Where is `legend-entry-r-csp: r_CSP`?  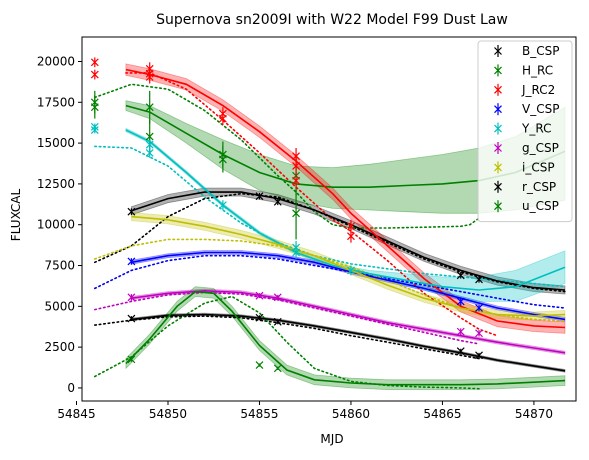
legend-entry-r-csp: r_CSP is located at coordinates (525, 187).